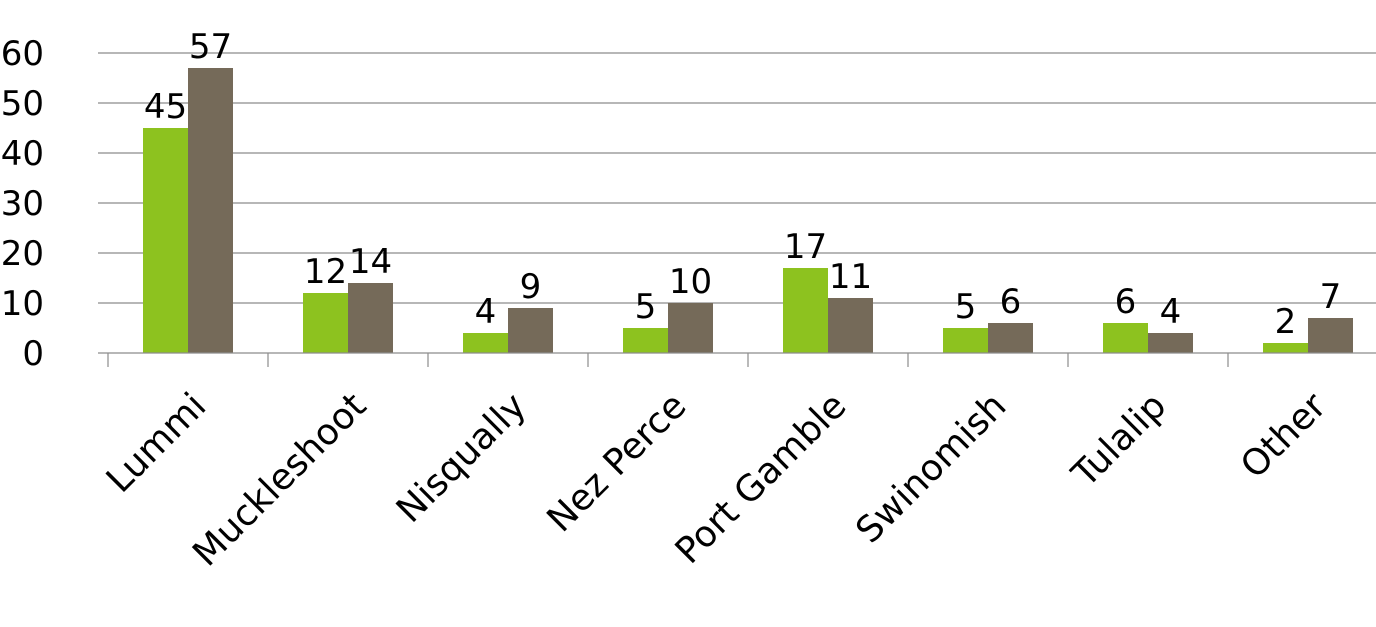 The width and height of the screenshot is (1376, 627). I want to click on y-tick-label: 50, so click(22, 104).